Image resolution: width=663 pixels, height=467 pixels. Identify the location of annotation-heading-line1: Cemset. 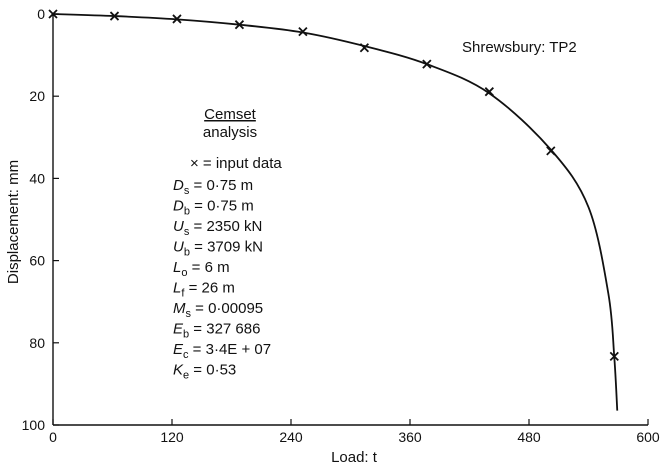
(230, 114).